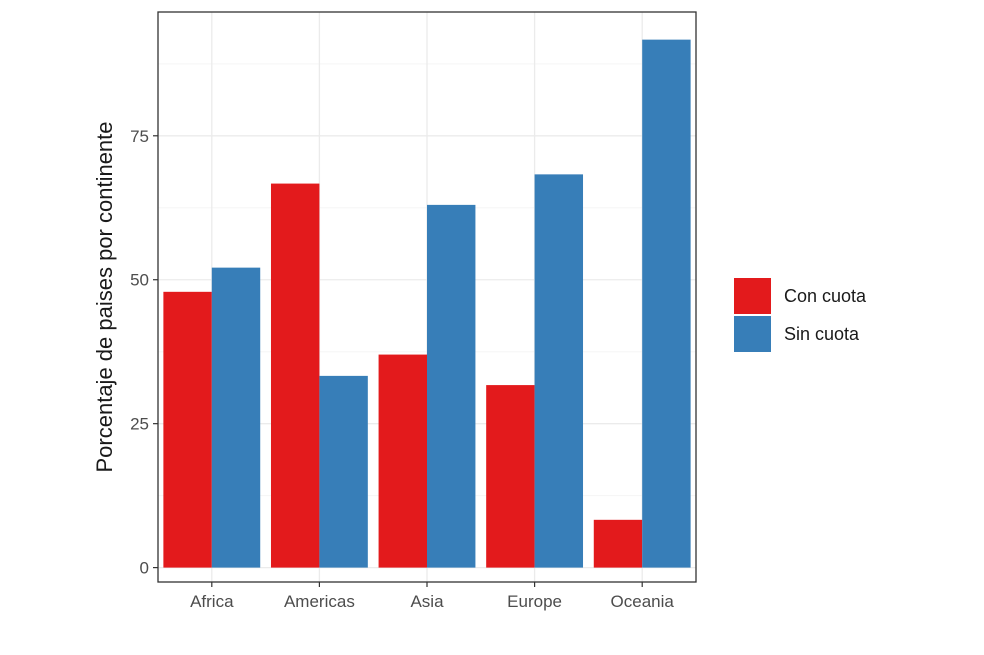 Image resolution: width=984 pixels, height=655 pixels. I want to click on y-tick-label: 75, so click(139, 136).